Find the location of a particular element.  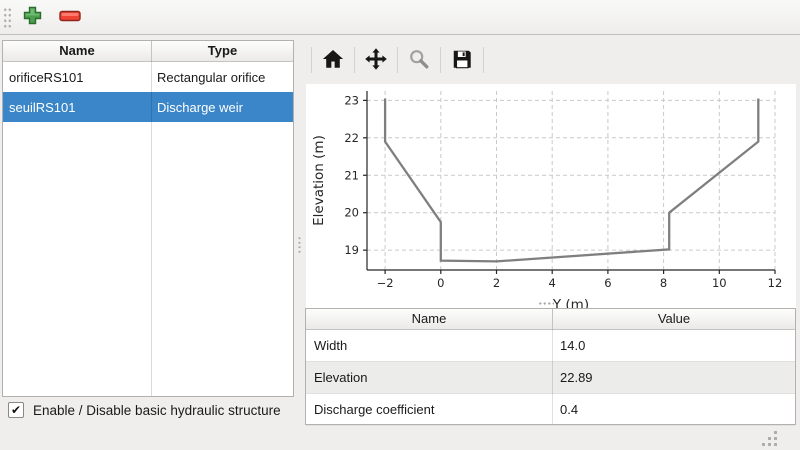

structure-name-cell: seuilRS101 is located at coordinates (42, 107).